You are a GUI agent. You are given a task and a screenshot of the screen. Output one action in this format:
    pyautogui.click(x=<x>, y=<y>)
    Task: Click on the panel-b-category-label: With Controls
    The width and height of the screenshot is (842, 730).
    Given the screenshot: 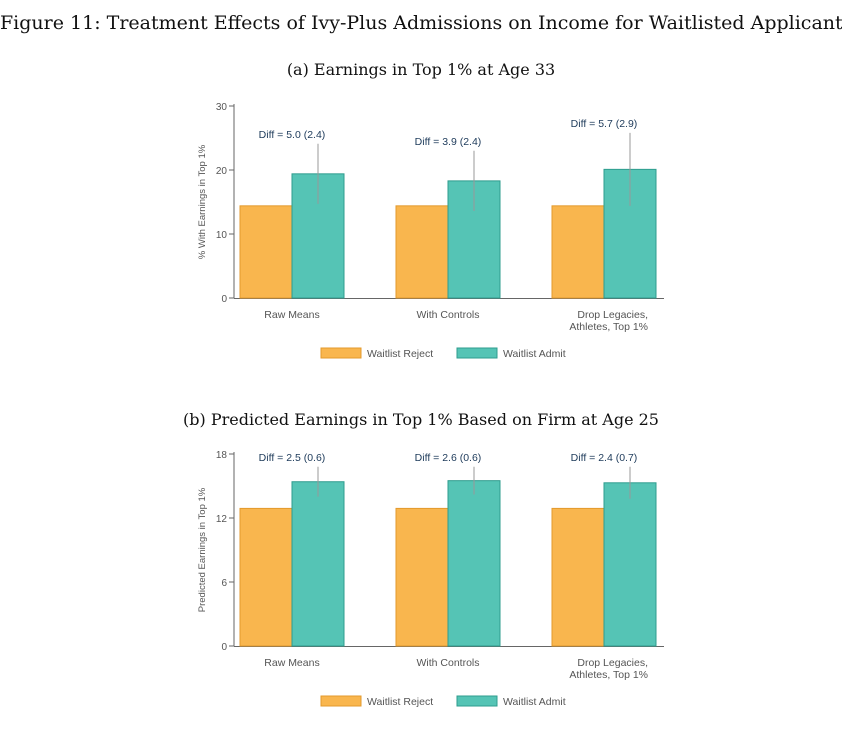 What is the action you would take?
    pyautogui.click(x=447, y=663)
    